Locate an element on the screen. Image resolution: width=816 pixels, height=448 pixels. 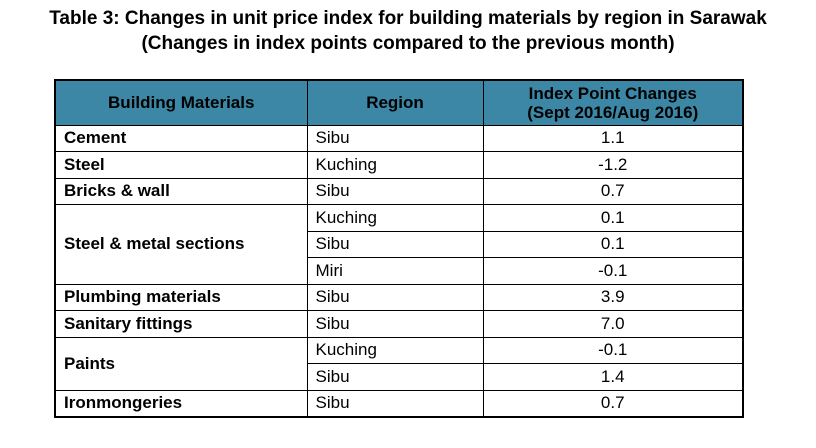
table-row: Steel Kuching -1.2 is located at coordinates (399, 165).